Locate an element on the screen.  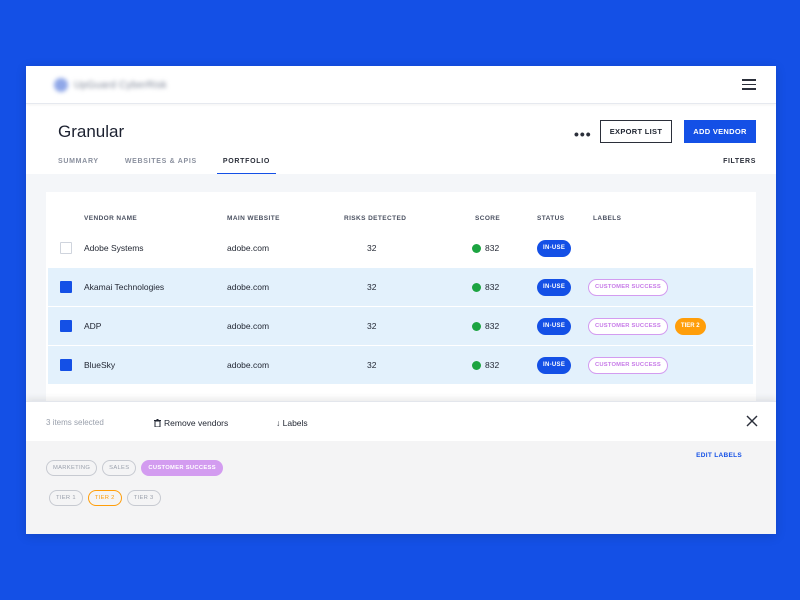
vendor-name: BlueSky is located at coordinates (100, 365).